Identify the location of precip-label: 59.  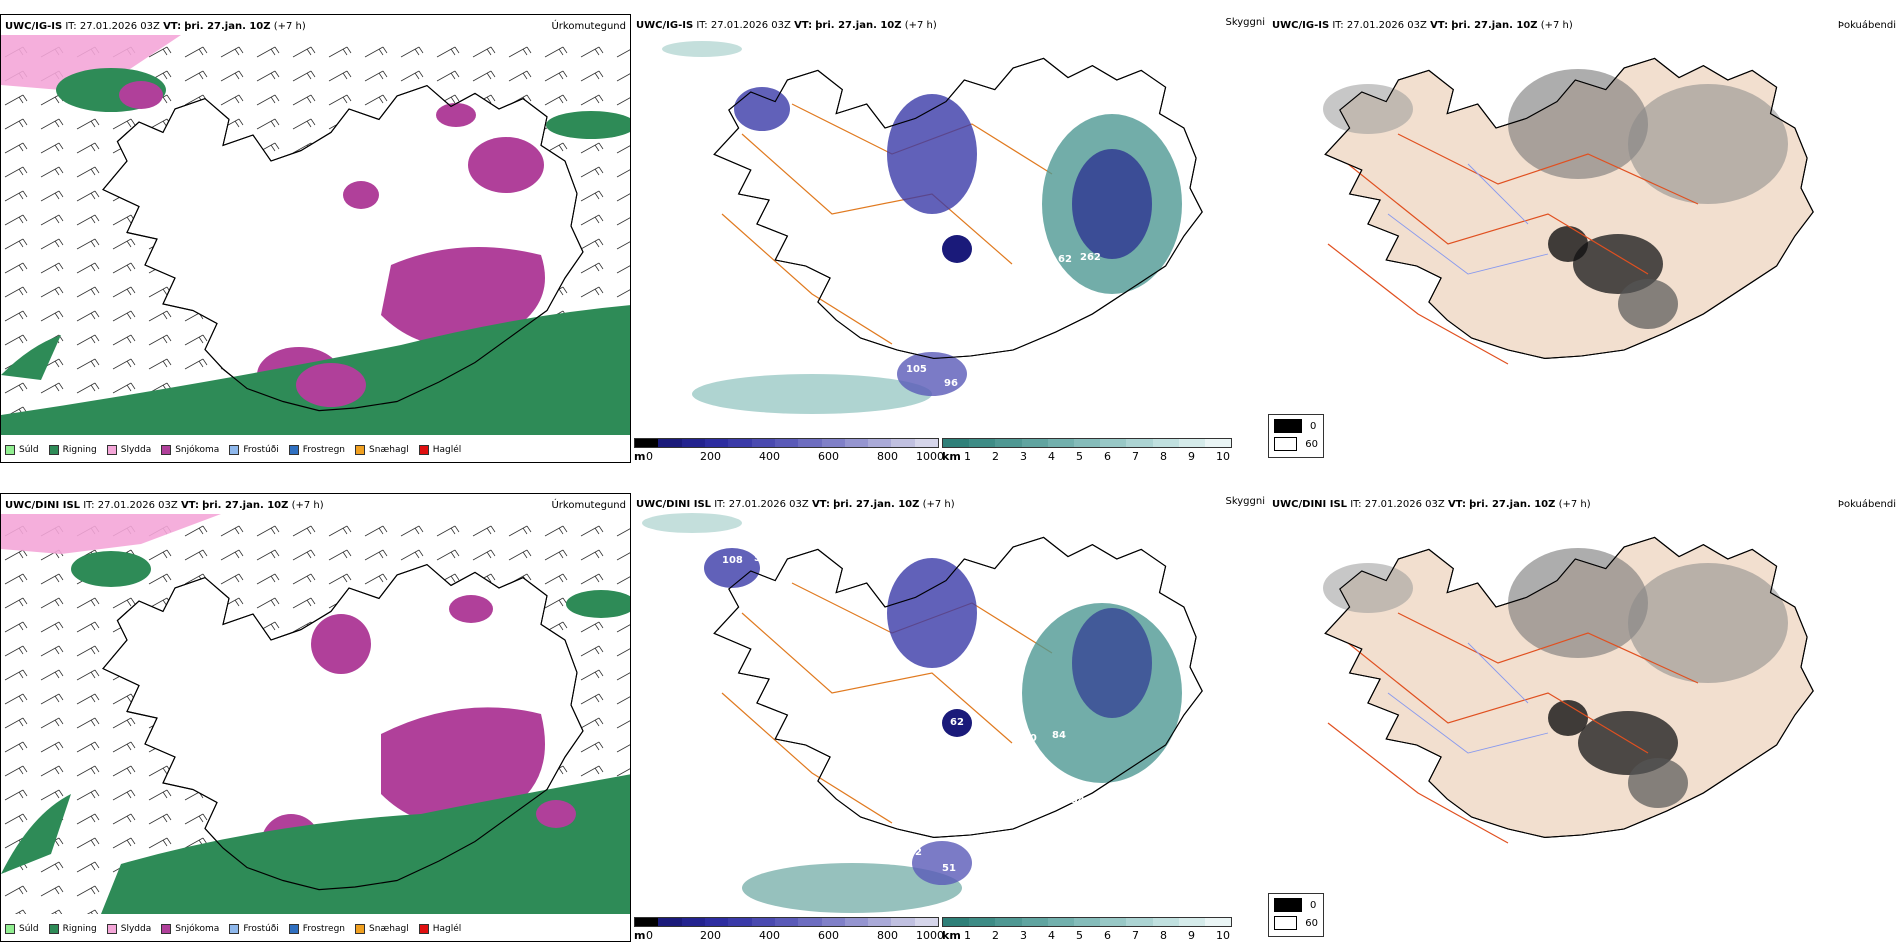
(761, 558).